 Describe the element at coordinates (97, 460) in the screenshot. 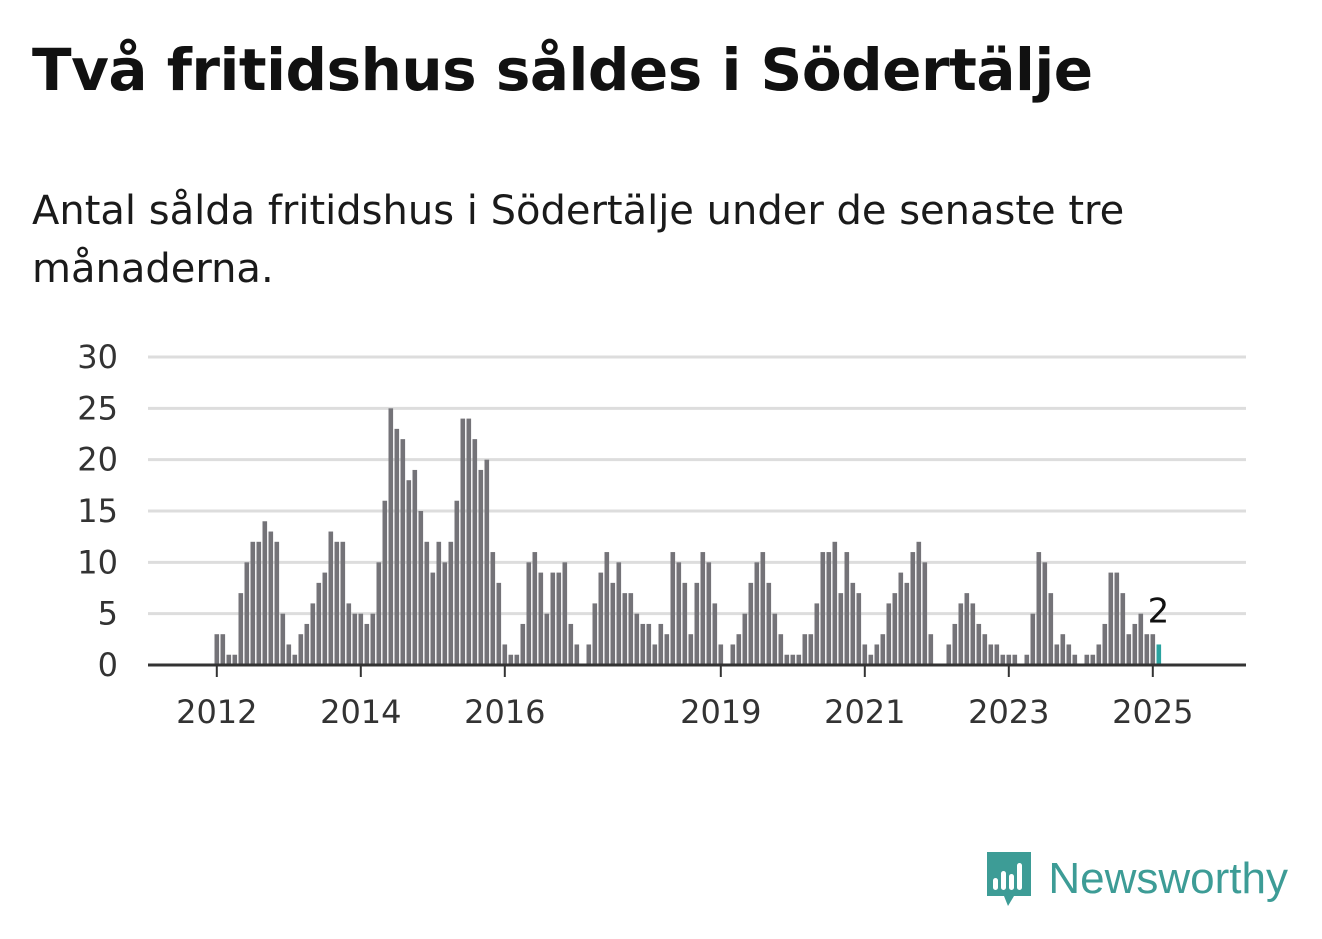

I see `y-tick-label: 20` at that location.